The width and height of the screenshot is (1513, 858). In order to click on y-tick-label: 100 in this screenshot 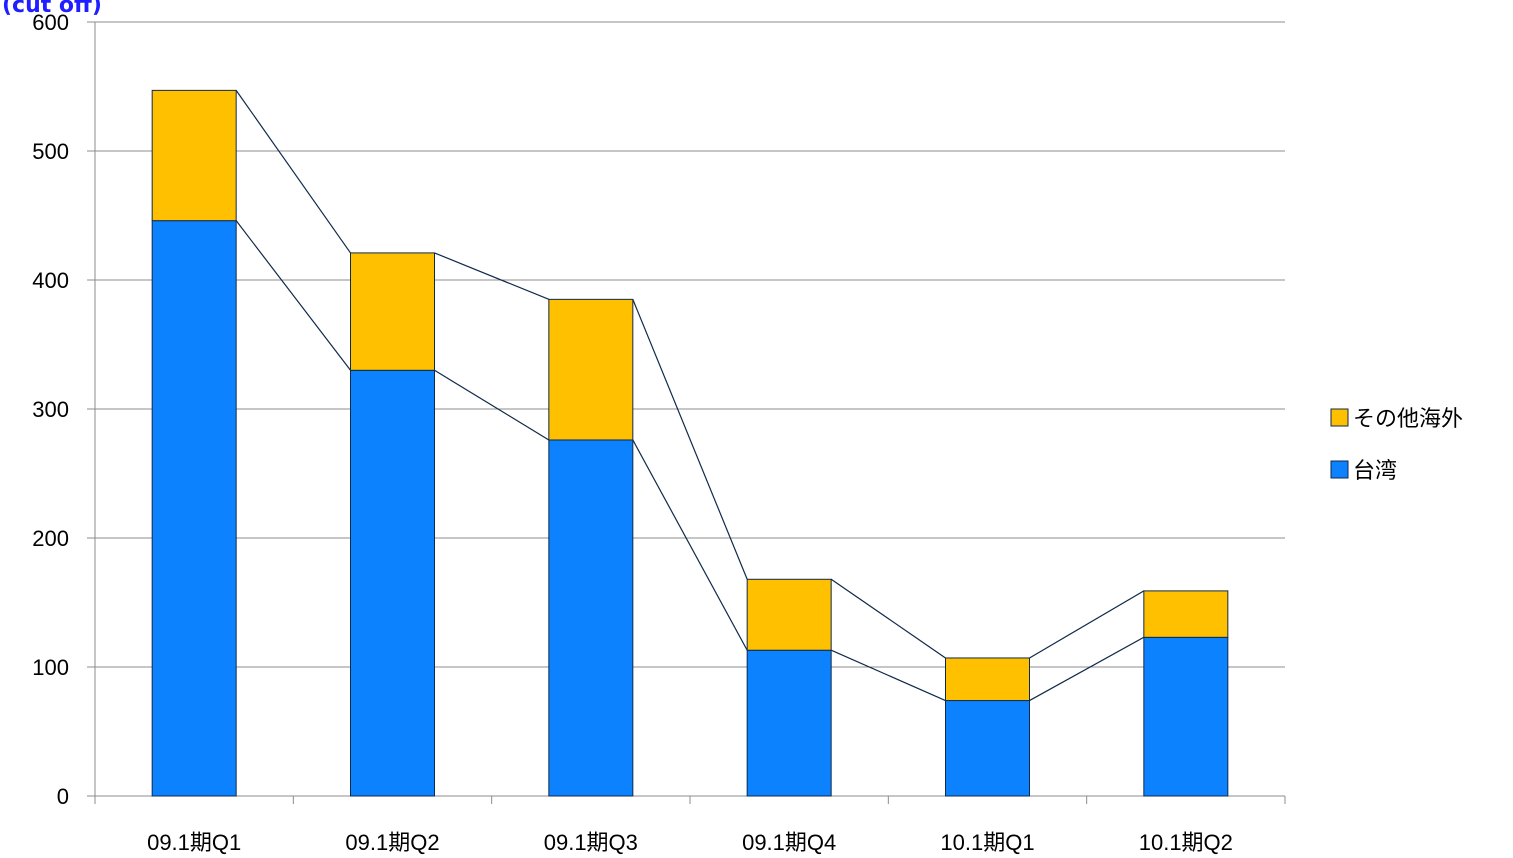, I will do `click(50, 667)`.